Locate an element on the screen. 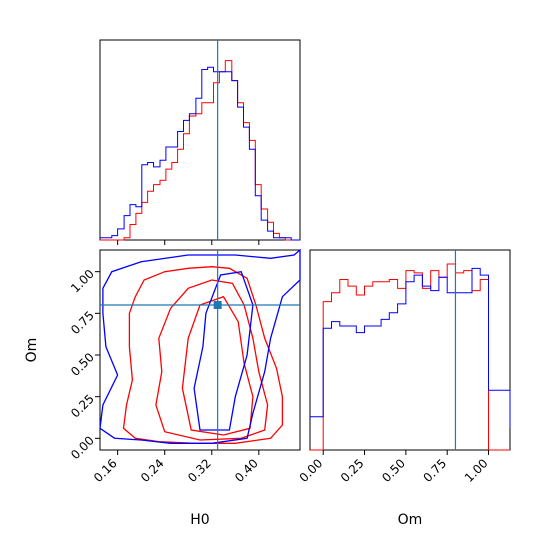 The height and width of the screenshot is (550, 550). om-hist-red is located at coordinates (410, 357).